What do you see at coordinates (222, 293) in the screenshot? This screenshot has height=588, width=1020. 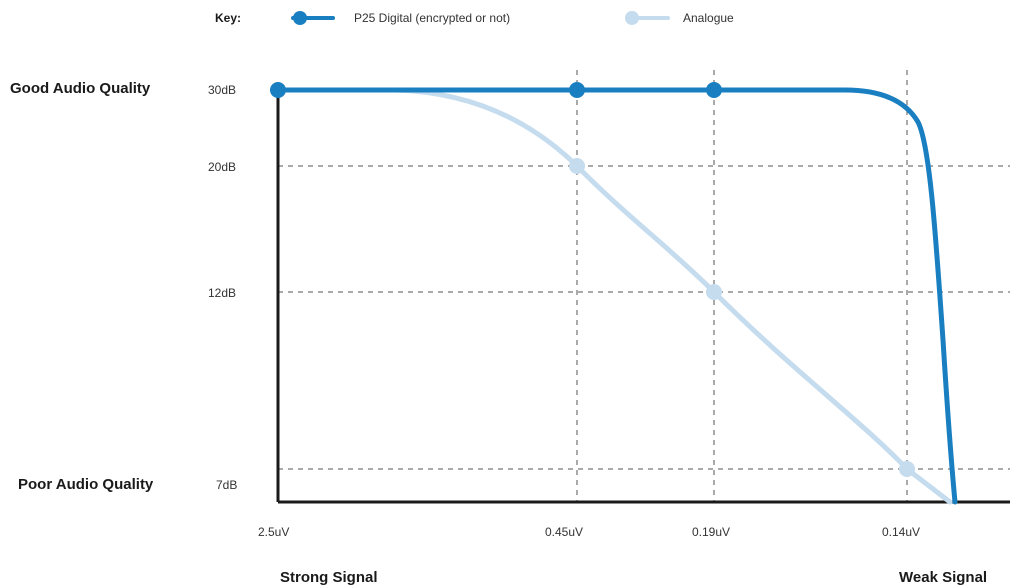 I see `y-tick-label-12db: 12dB` at bounding box center [222, 293].